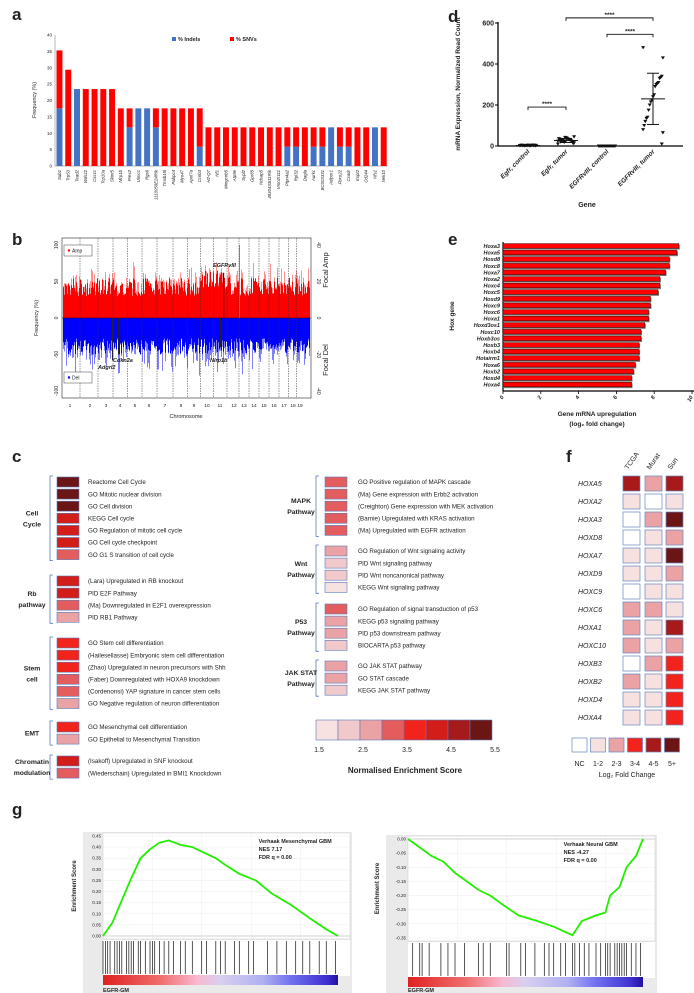 This screenshot has height=993, width=694. Describe the element at coordinates (185, 417) in the screenshot. I see `x-axis-title: Chromosome` at that location.